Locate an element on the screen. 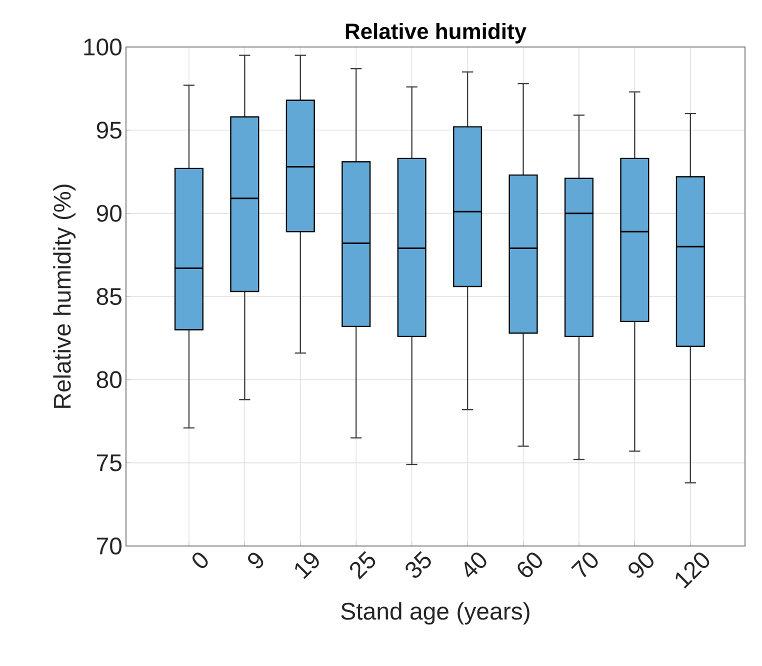 This screenshot has width=762, height=666. chart-title: Relative humidity is located at coordinates (436, 33).